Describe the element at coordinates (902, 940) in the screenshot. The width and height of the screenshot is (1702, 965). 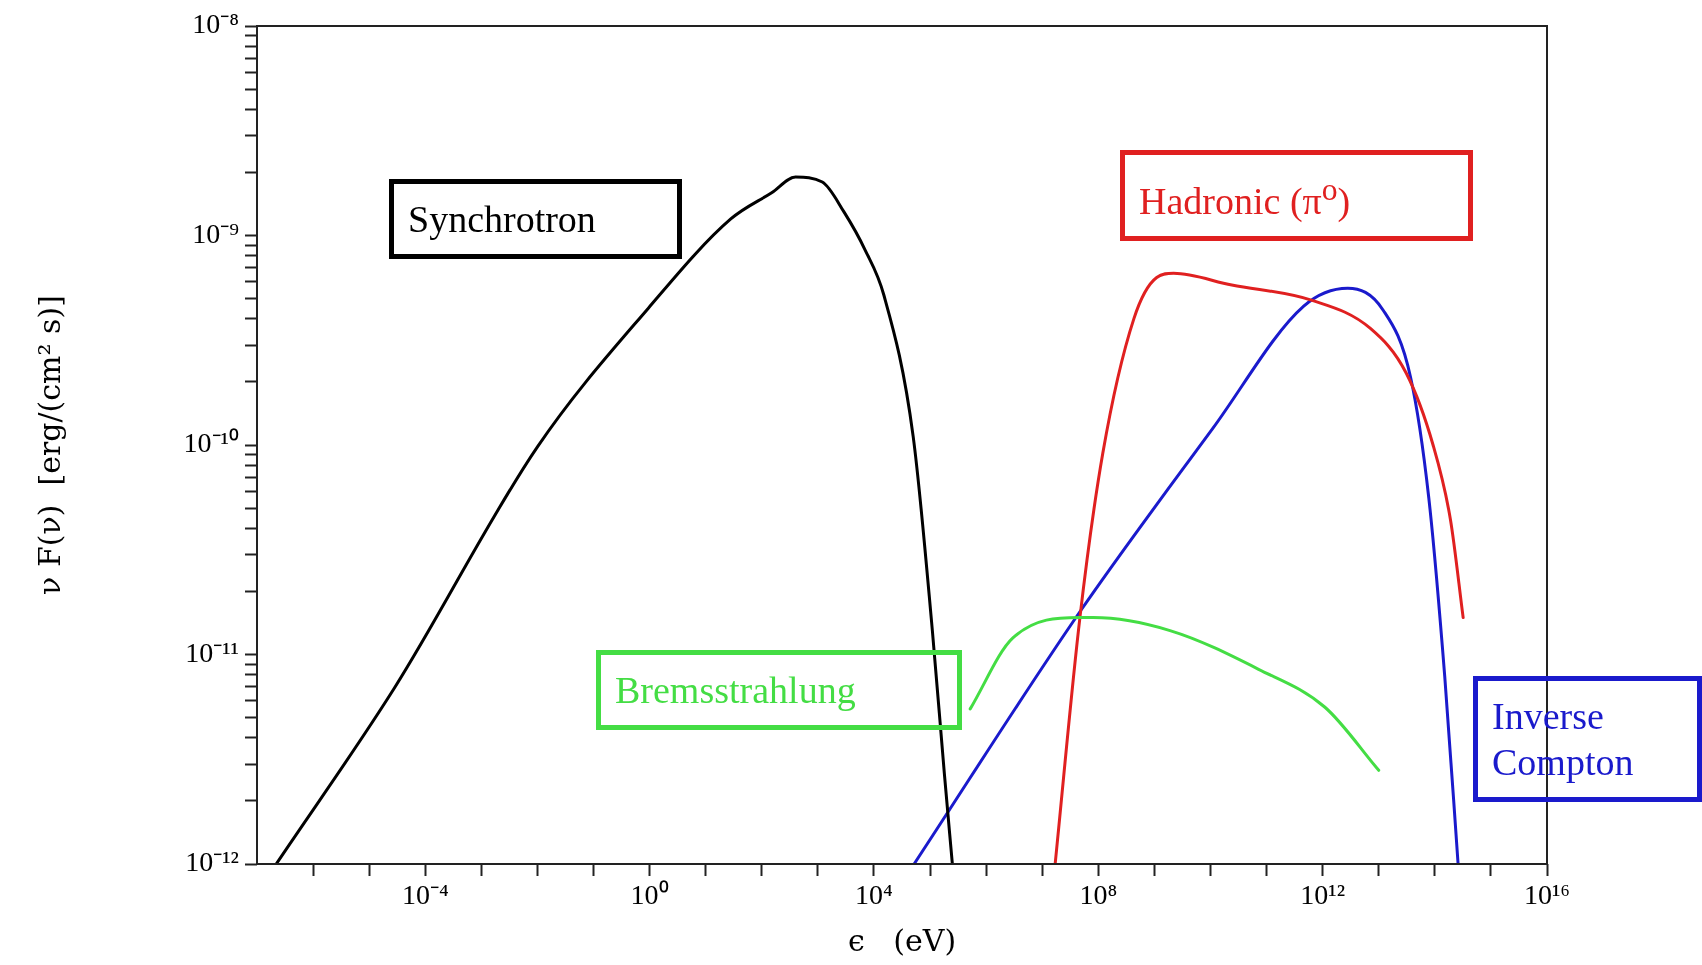
I see `x-axis-title: ϵ (eV)` at that location.